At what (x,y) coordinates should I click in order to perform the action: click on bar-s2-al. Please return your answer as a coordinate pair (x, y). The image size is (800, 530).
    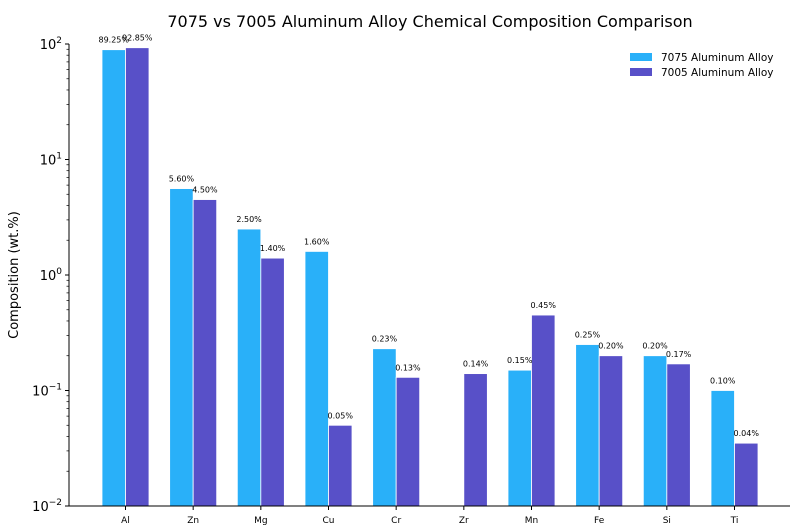
    Looking at the image, I should click on (137, 277).